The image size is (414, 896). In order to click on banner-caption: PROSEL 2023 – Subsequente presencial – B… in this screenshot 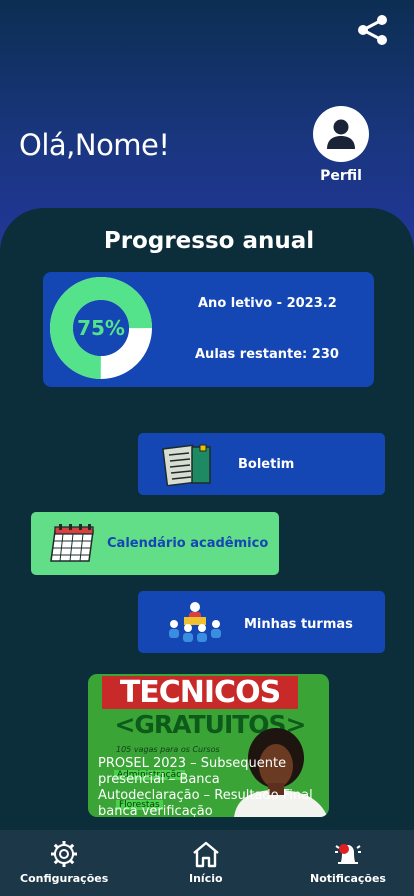, I will do `click(205, 786)`.